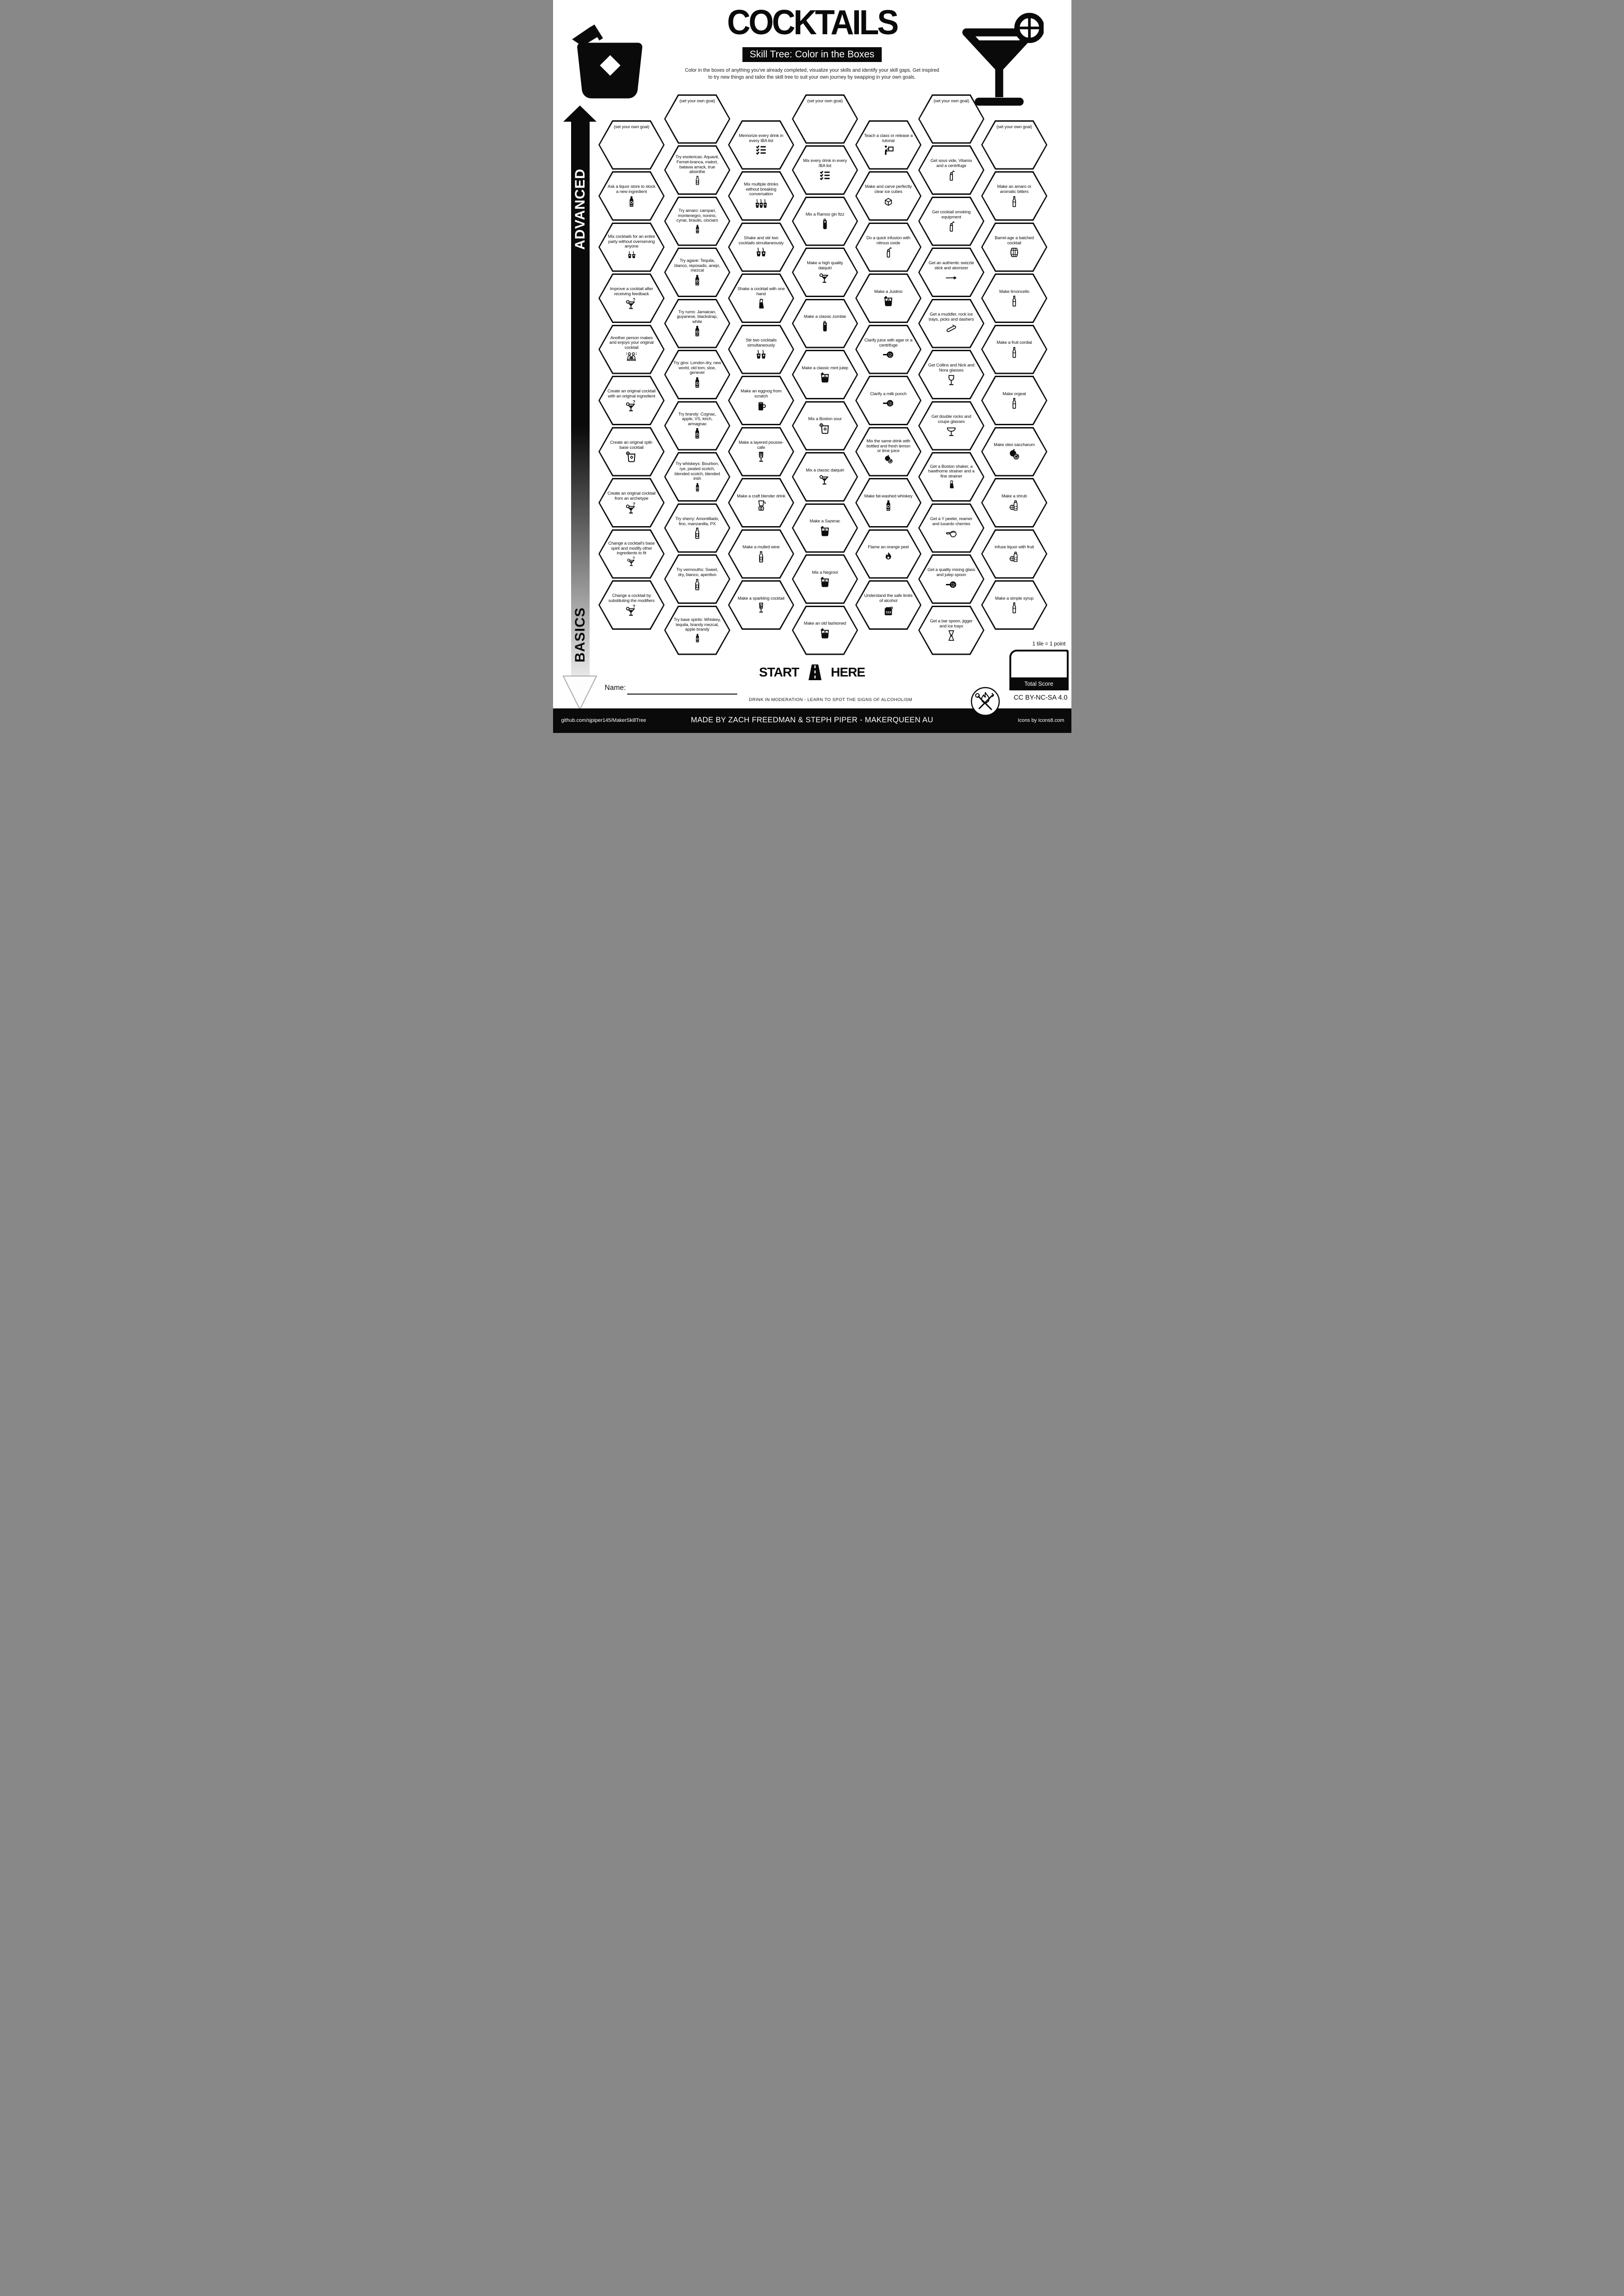  Describe the element at coordinates (1039, 665) in the screenshot. I see `total-score-box` at that location.